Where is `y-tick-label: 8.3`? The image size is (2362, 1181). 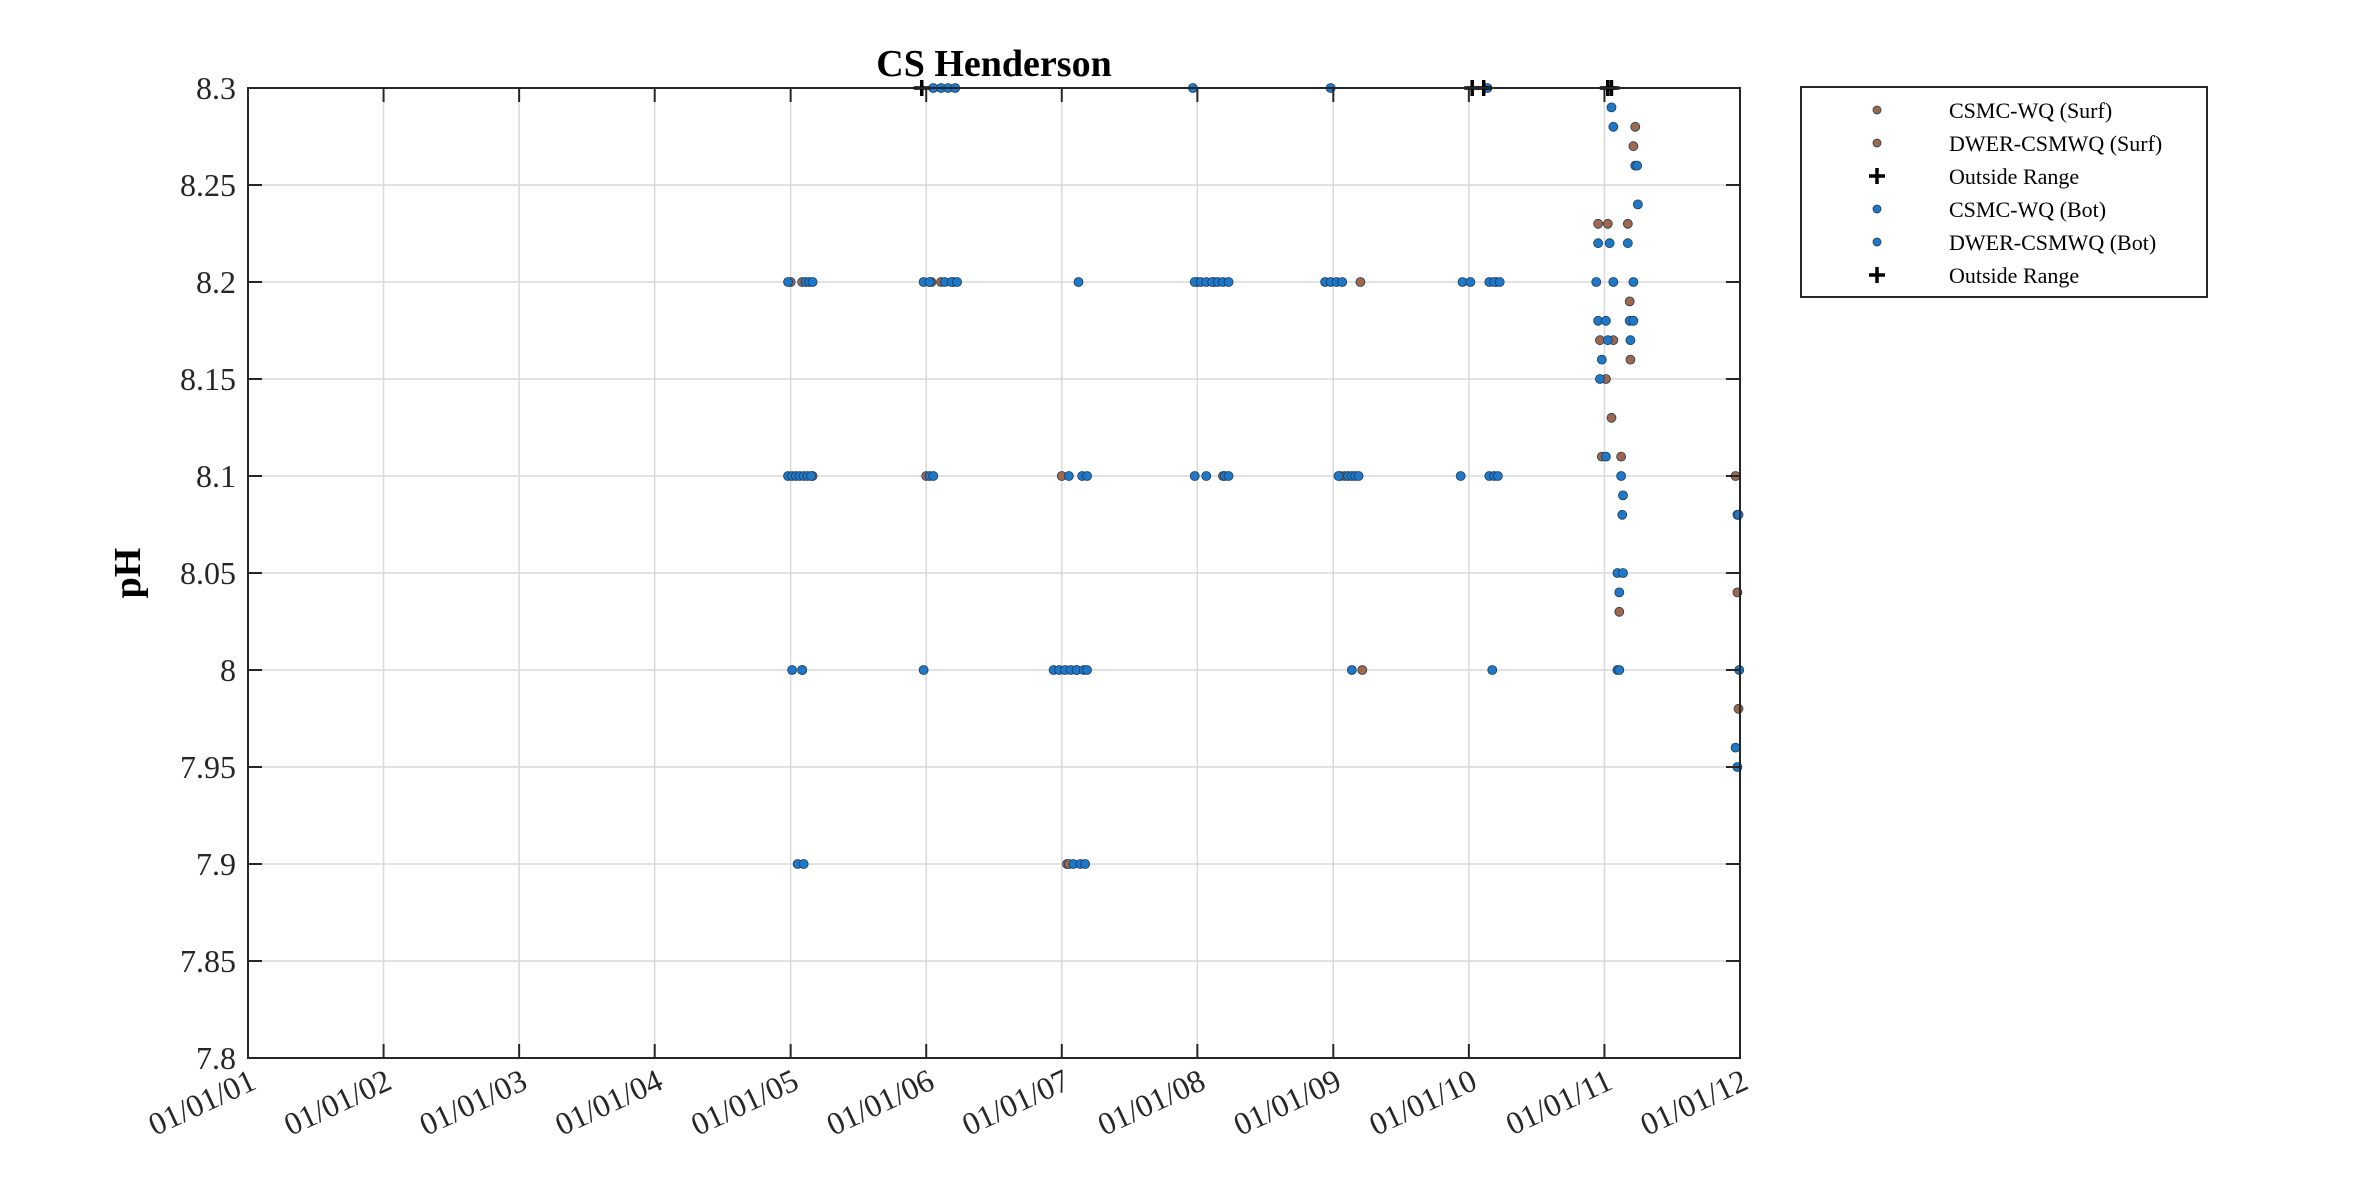 y-tick-label: 8.3 is located at coordinates (216, 88).